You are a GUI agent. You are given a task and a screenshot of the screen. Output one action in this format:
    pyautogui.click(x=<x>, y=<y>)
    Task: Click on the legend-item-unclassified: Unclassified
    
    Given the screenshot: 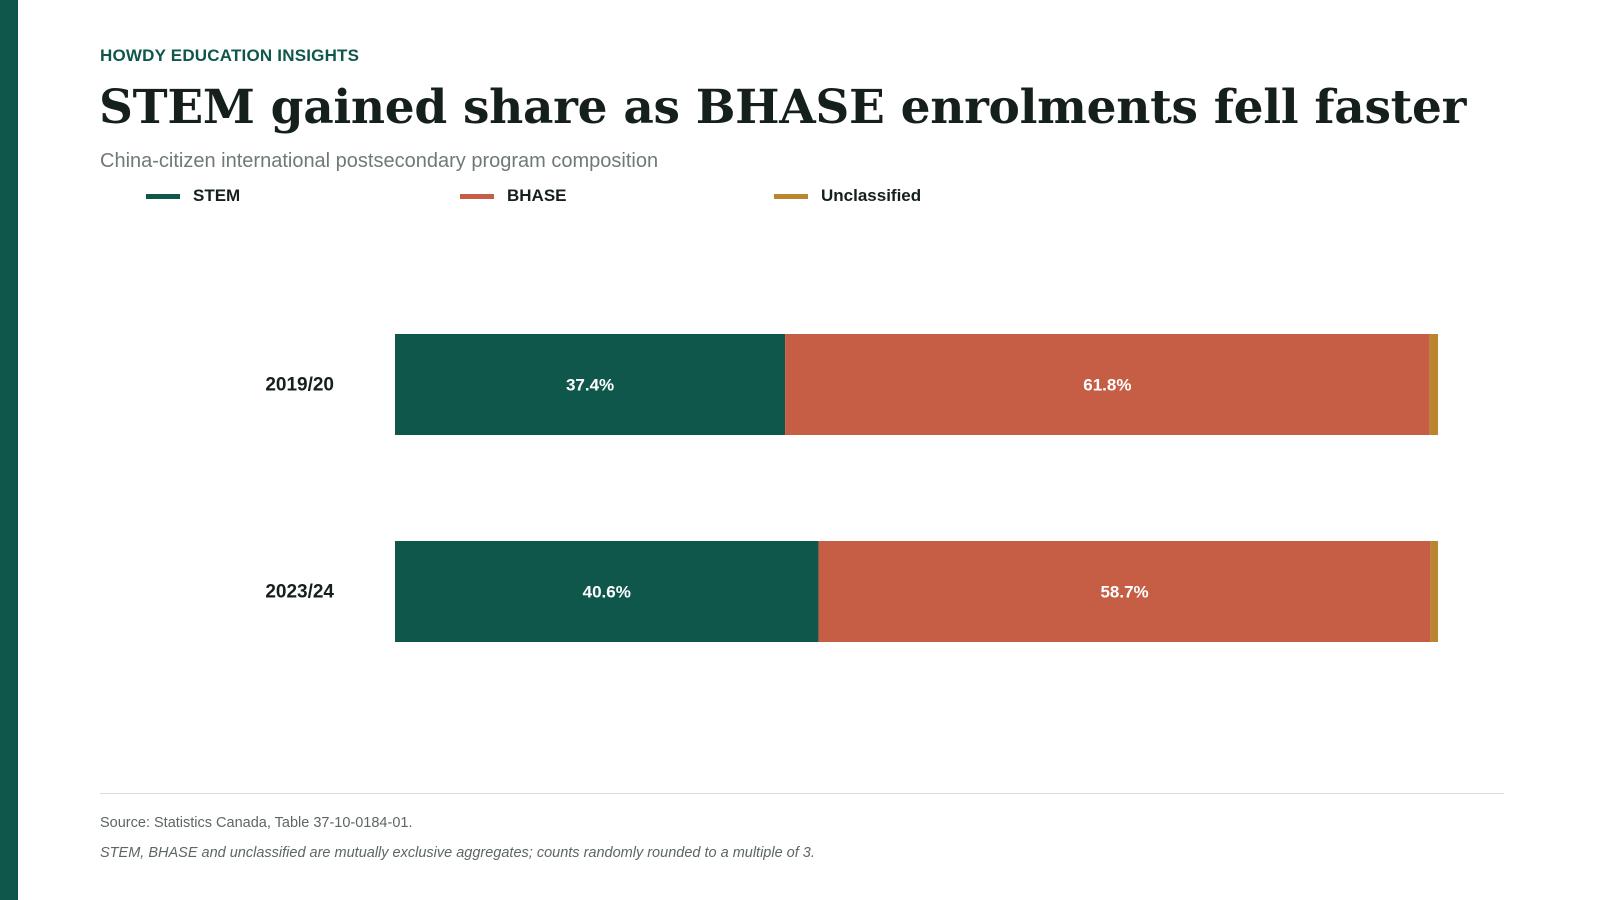 What is the action you would take?
    pyautogui.click(x=847, y=196)
    